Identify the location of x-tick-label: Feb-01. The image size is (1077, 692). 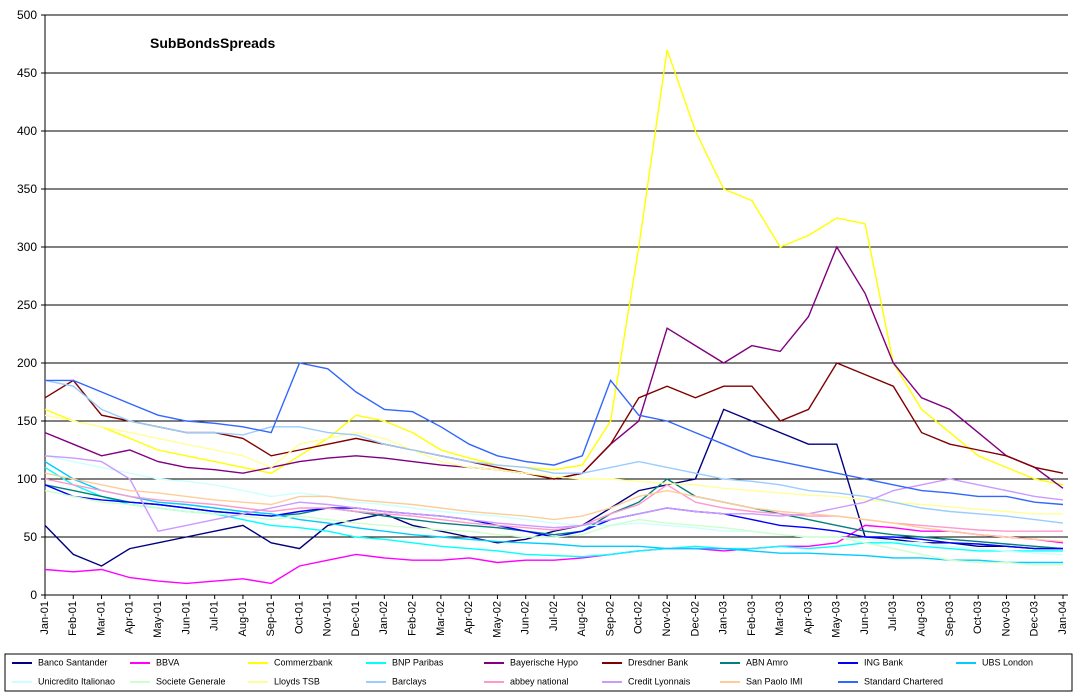
(73, 618).